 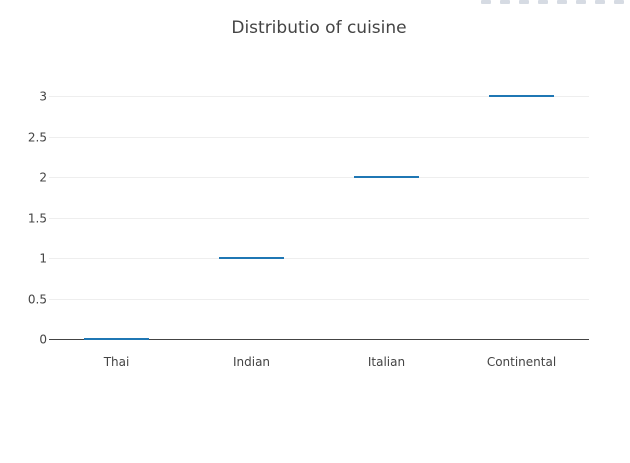 What do you see at coordinates (37, 300) in the screenshot?
I see `y-tick-label: 0.5` at bounding box center [37, 300].